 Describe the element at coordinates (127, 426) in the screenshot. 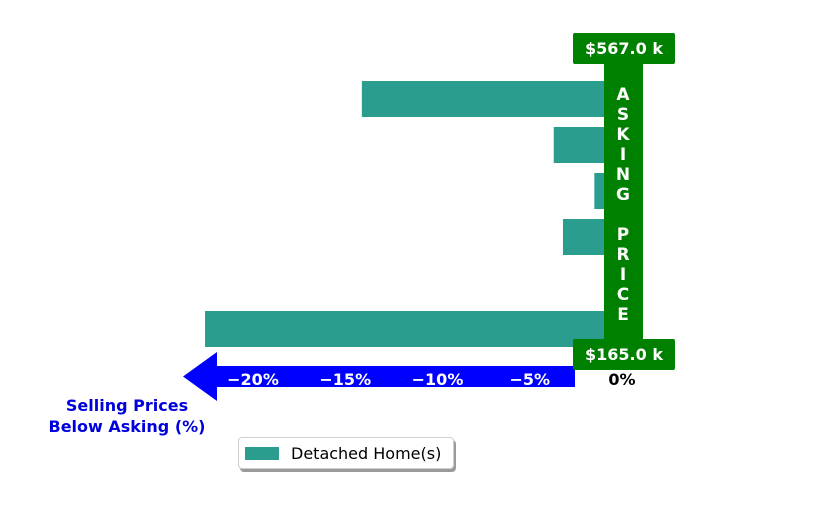

I see `x-axis-label-line: Below Asking (%)` at that location.